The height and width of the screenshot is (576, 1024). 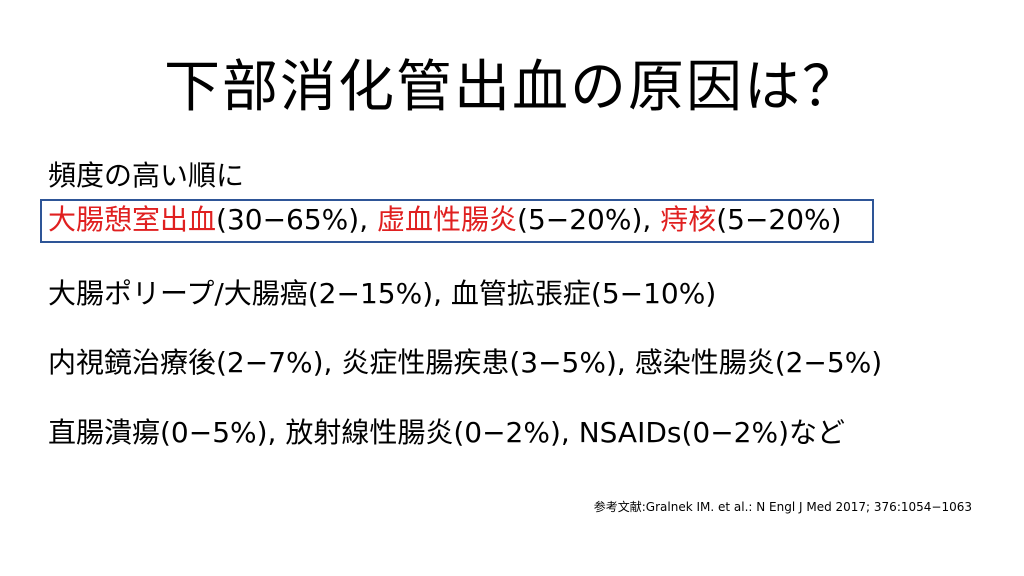 I want to click on subtitle-text: 頻度の高い順に, so click(x=146, y=175).